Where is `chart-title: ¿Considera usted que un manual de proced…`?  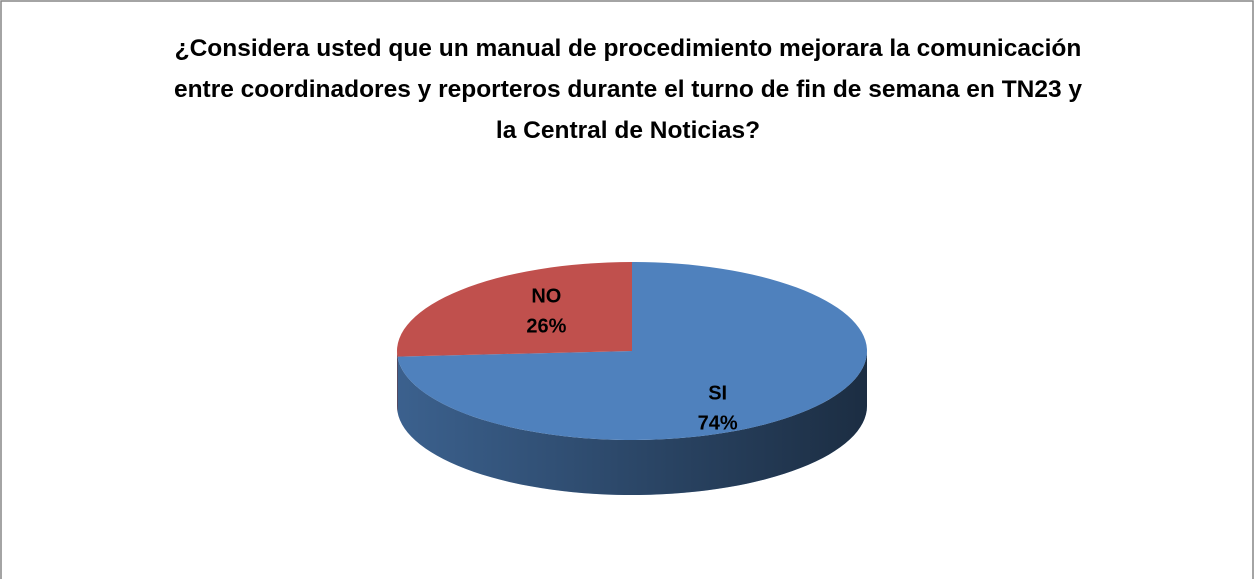
chart-title: ¿Considera usted que un manual de proced… is located at coordinates (628, 89).